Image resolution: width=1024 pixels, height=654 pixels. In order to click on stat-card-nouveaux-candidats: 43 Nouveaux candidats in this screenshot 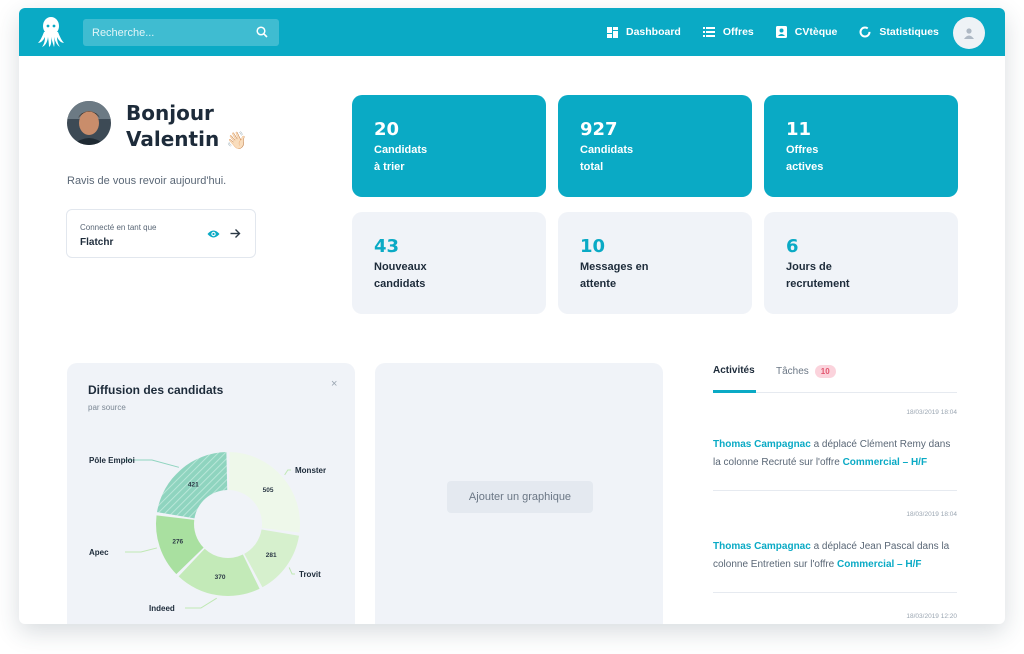, I will do `click(449, 263)`.